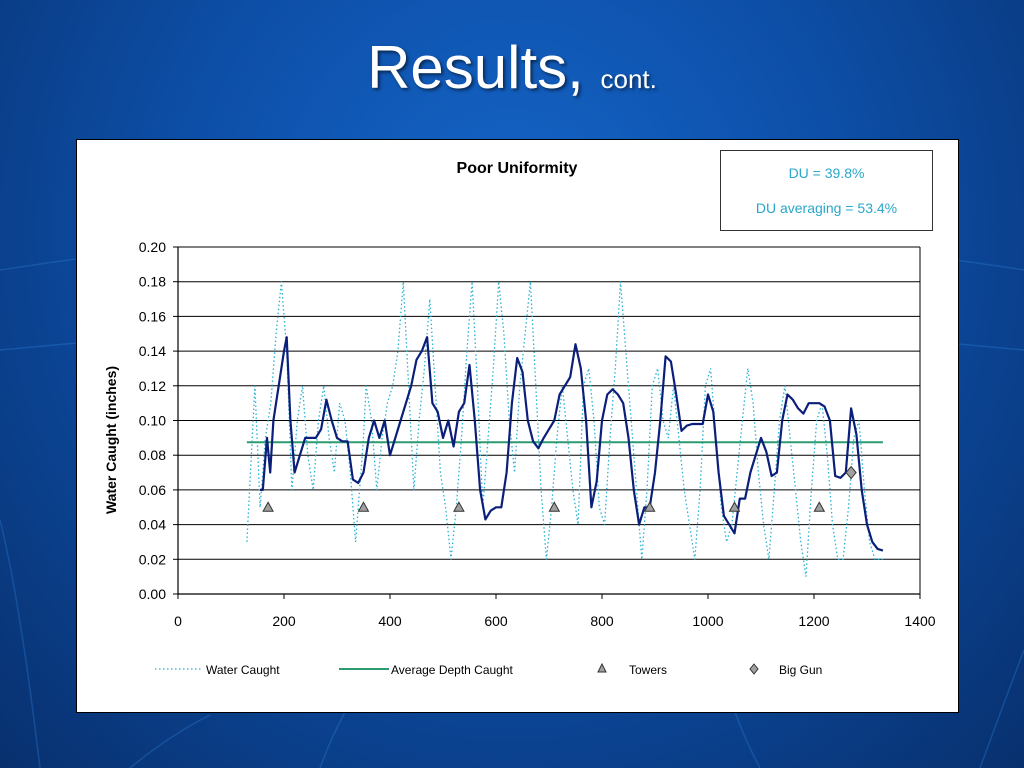 The width and height of the screenshot is (1024, 768). What do you see at coordinates (826, 208) in the screenshot?
I see `du-averaging-value: DU averaging = 53.4%` at bounding box center [826, 208].